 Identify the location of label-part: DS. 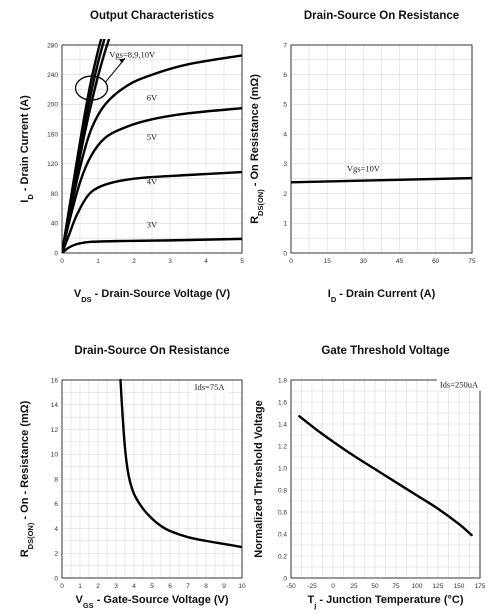
(86, 299).